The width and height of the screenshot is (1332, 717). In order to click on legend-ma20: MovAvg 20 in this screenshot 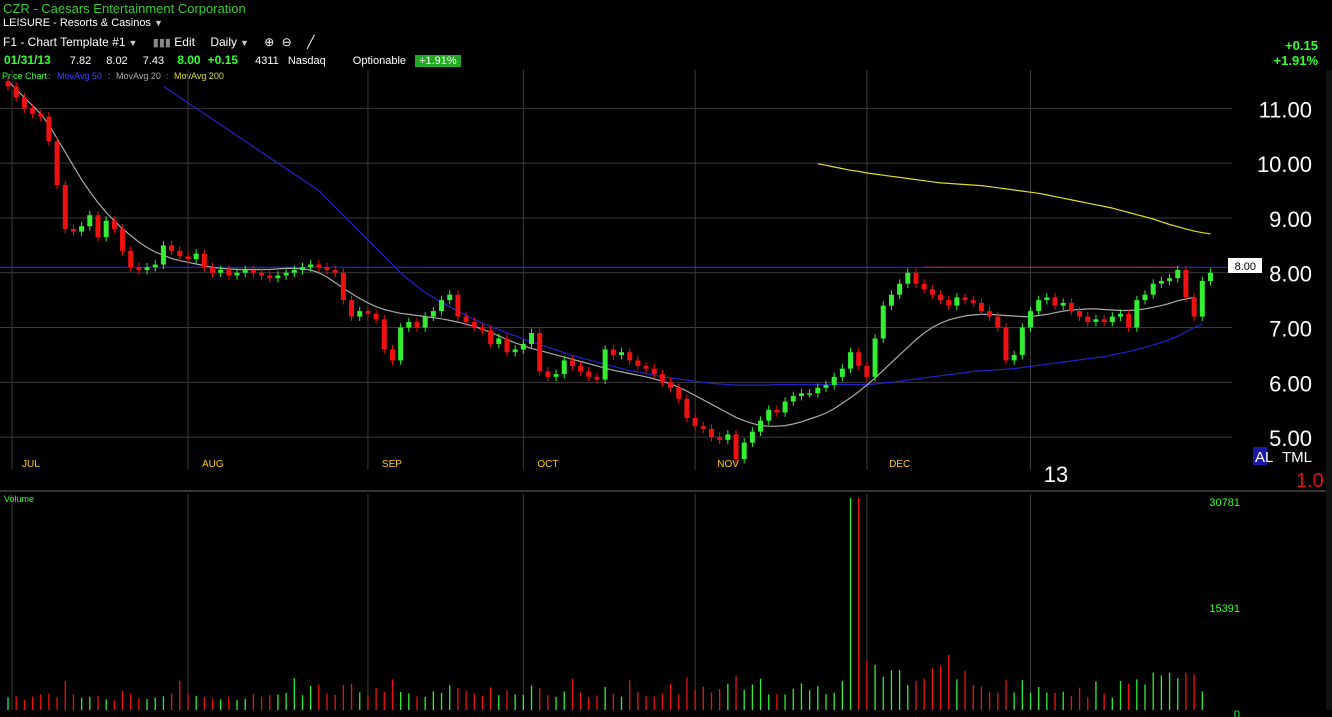, I will do `click(138, 76)`.